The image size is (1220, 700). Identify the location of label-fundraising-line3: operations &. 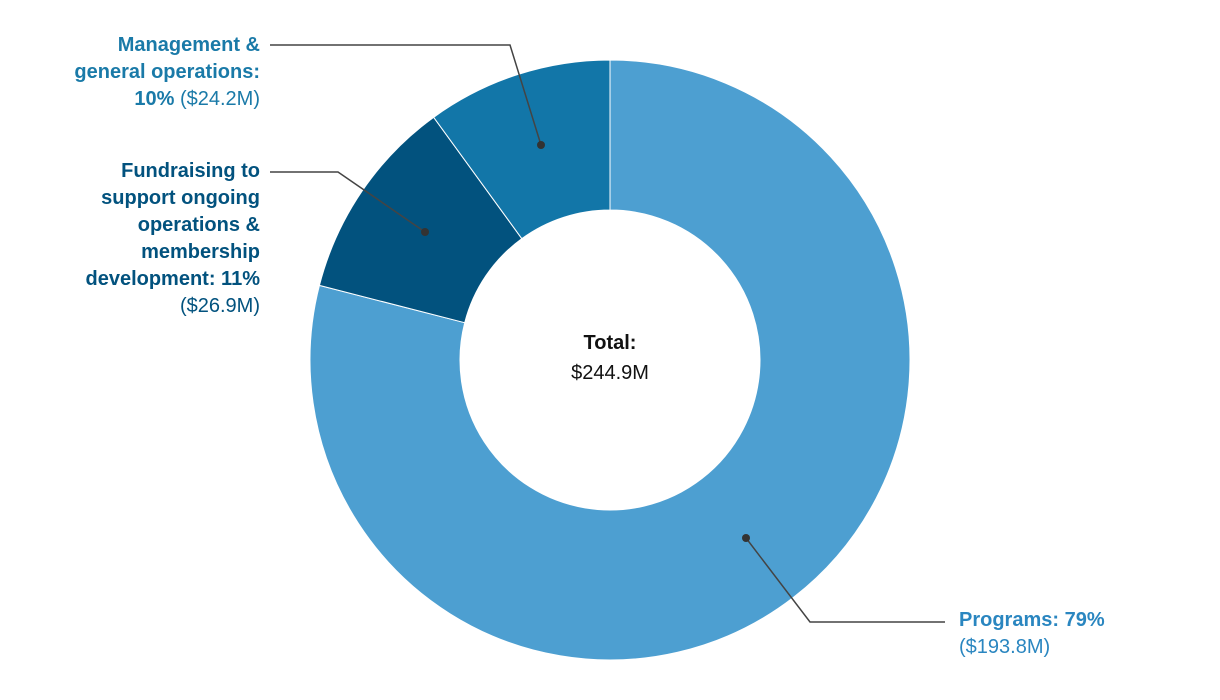
(198, 225).